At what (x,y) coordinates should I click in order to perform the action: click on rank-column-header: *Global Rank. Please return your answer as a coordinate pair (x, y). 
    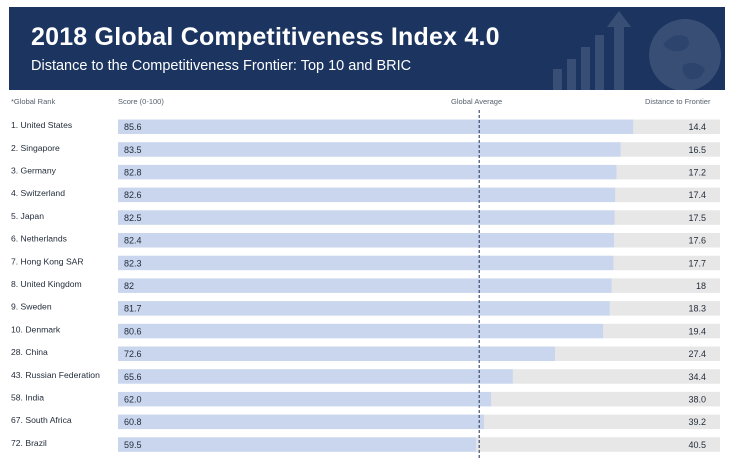
    Looking at the image, I should click on (33, 101).